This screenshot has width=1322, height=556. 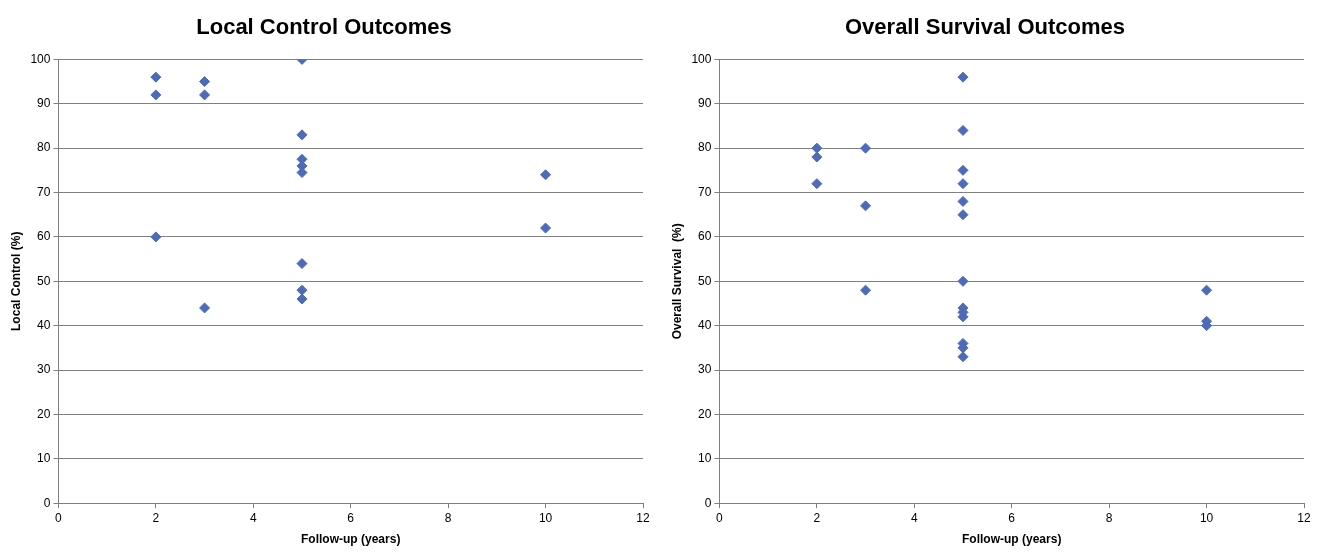 I want to click on chart-title: Overall Survival Outcomes, so click(x=985, y=27).